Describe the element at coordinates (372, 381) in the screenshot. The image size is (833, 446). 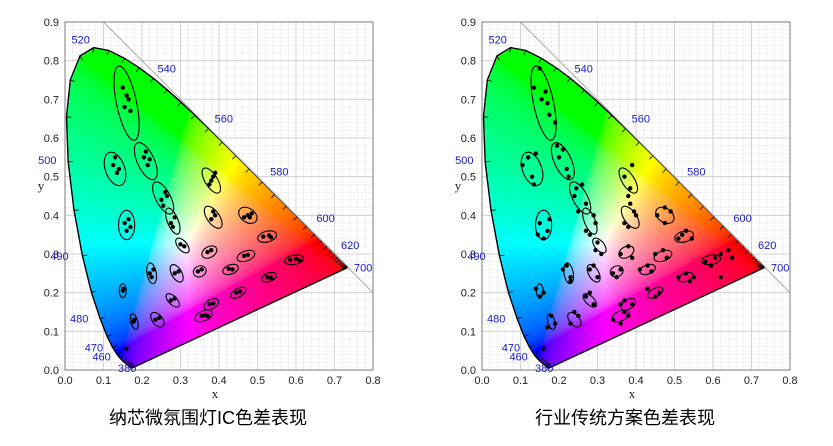
I see `x-tick-label: 0.8` at that location.